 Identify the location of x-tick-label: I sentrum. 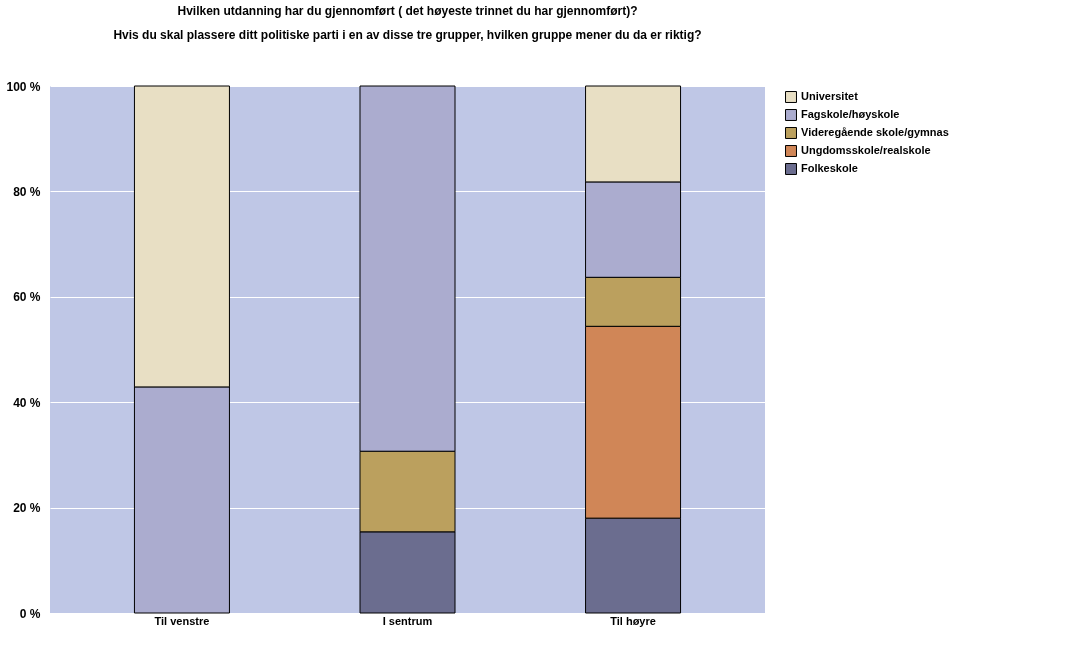
(407, 620).